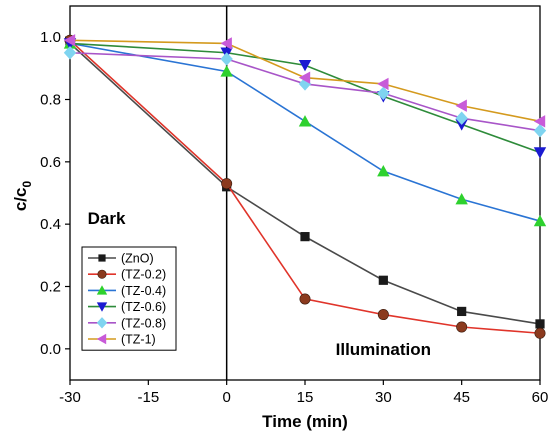  What do you see at coordinates (50, 100) in the screenshot?
I see `y-tick-label: 0.8` at bounding box center [50, 100].